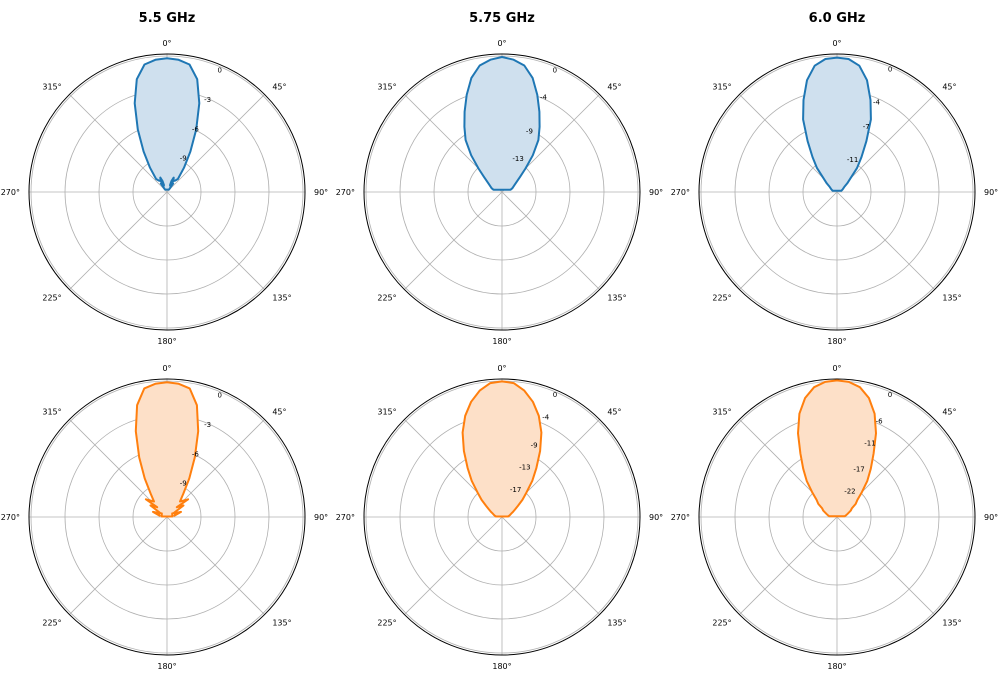 Image resolution: width=1000 pixels, height=680 pixels. Describe the element at coordinates (849, 492) in the screenshot. I see `radial-tick-label: -22` at that location.